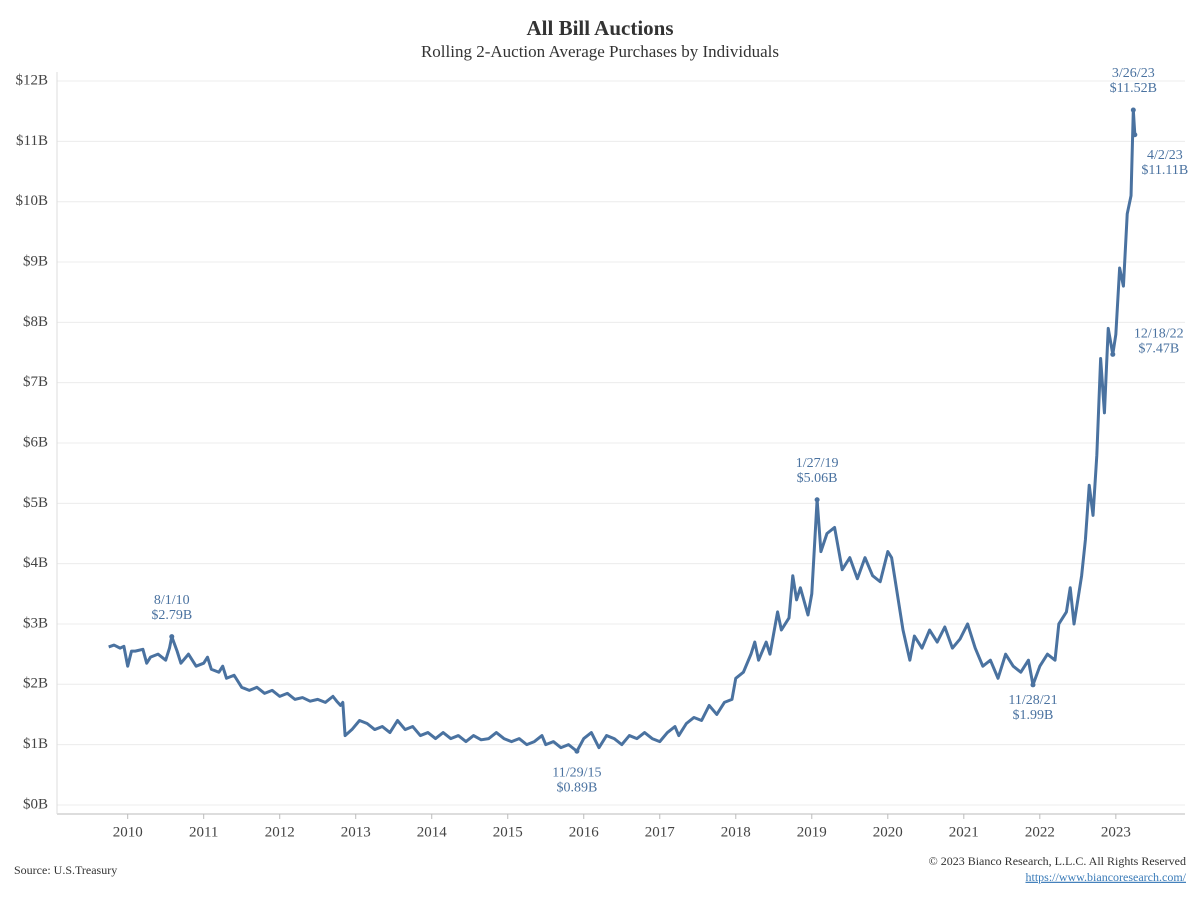 This screenshot has width=1200, height=900. I want to click on annotation-date: 4/2/23, so click(1165, 155).